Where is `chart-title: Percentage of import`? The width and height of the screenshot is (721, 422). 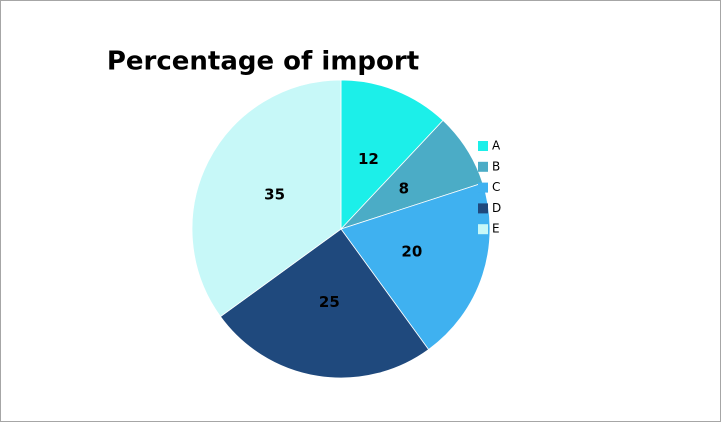
chart-title: Percentage of import is located at coordinates (263, 62).